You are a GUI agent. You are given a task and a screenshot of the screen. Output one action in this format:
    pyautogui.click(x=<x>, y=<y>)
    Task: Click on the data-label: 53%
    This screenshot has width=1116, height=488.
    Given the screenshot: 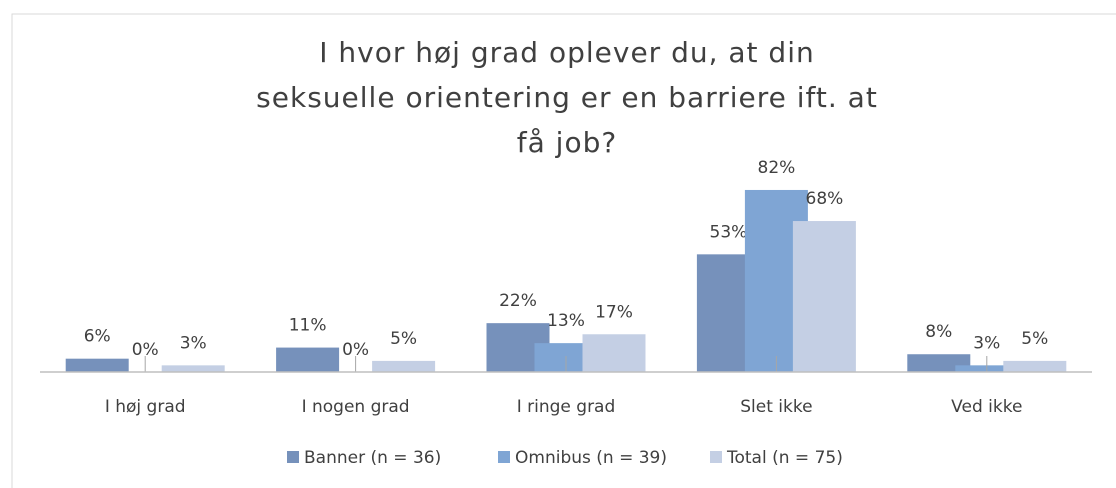 What is the action you would take?
    pyautogui.click(x=729, y=232)
    